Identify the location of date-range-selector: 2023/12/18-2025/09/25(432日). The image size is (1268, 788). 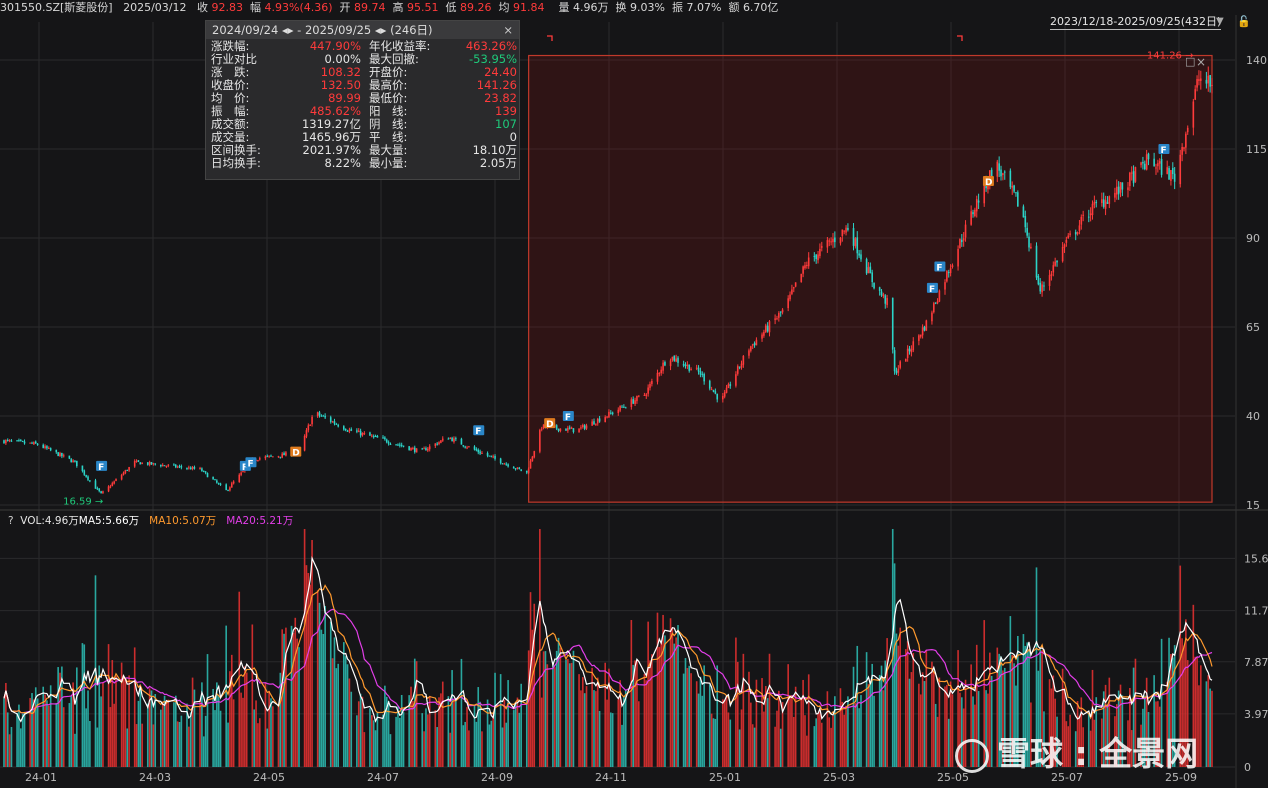
(1136, 22).